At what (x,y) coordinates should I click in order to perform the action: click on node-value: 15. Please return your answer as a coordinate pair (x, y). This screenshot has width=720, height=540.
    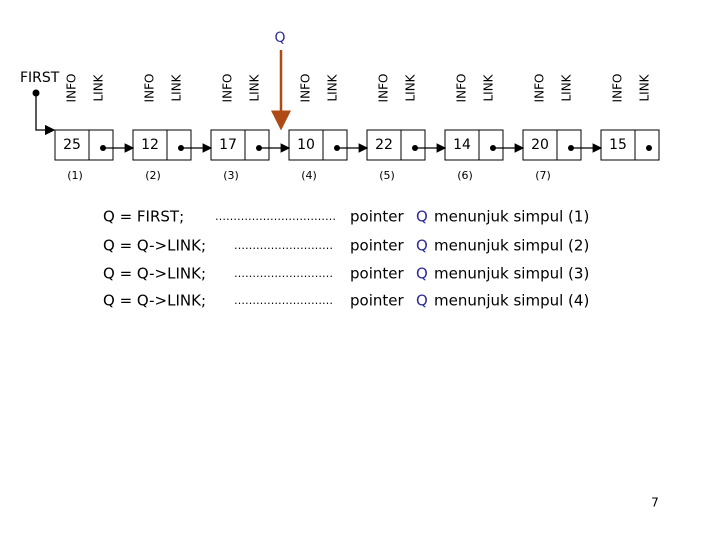
    Looking at the image, I should click on (618, 145).